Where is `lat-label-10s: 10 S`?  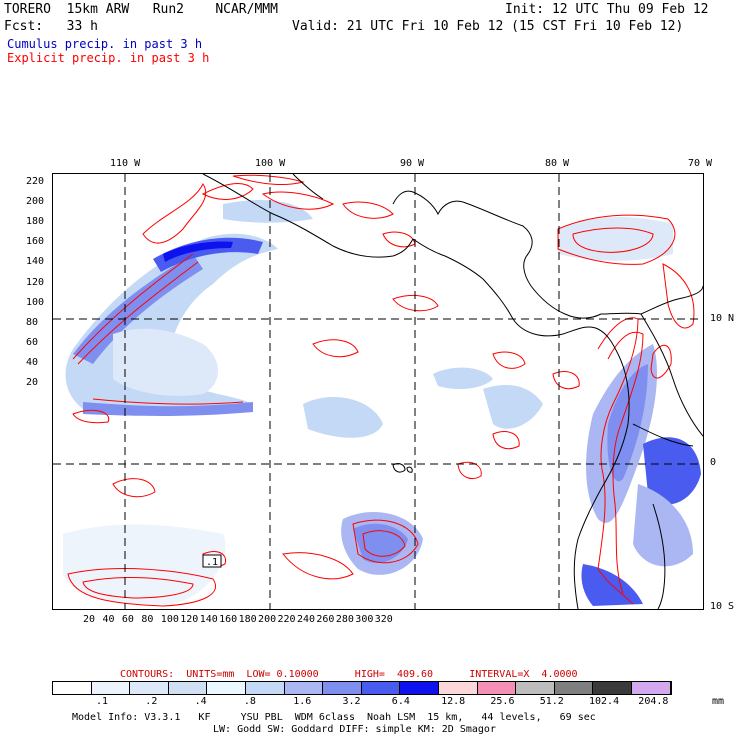 lat-label-10s: 10 S is located at coordinates (722, 606).